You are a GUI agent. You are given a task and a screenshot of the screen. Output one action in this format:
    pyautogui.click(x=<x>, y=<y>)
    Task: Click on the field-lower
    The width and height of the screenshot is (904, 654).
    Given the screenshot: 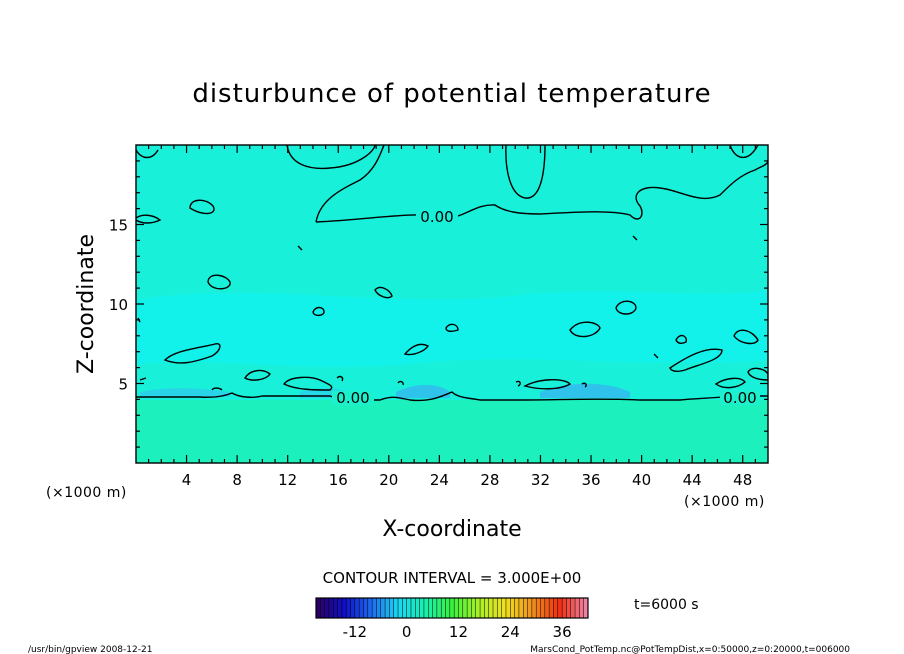 What is the action you would take?
    pyautogui.click(x=452, y=431)
    